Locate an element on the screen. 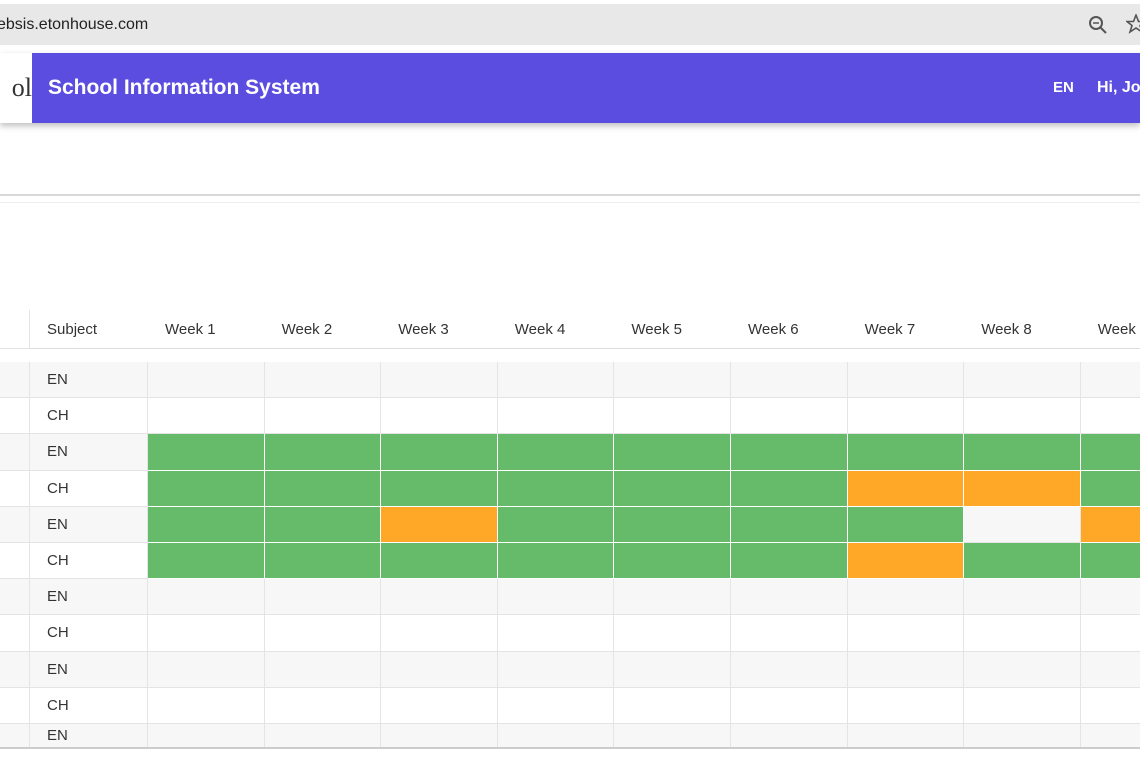 Image resolution: width=1140 pixels, height=760 pixels. star-icon is located at coordinates (1133, 24).